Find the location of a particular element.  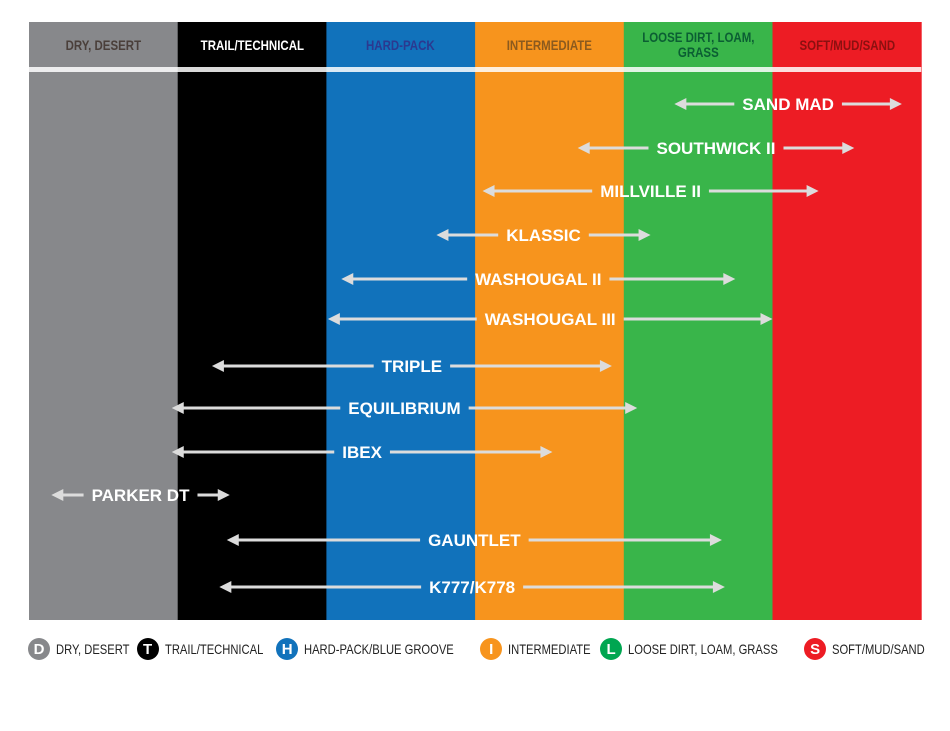

tire-range: WASHOUGAL II is located at coordinates (538, 279).